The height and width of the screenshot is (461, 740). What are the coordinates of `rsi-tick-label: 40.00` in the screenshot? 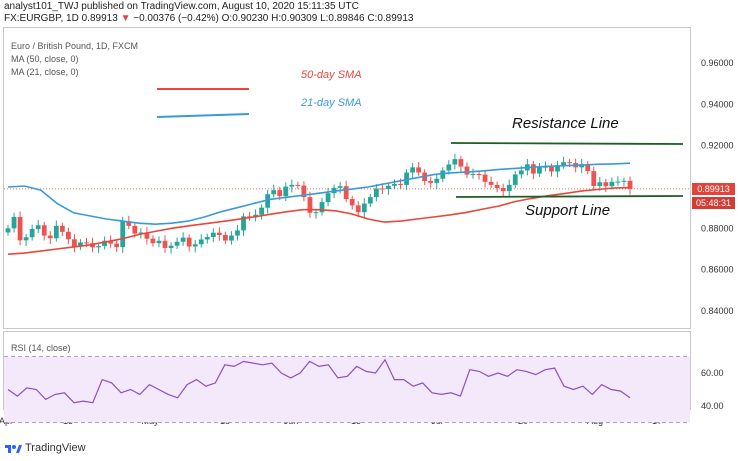 It's located at (712, 406).